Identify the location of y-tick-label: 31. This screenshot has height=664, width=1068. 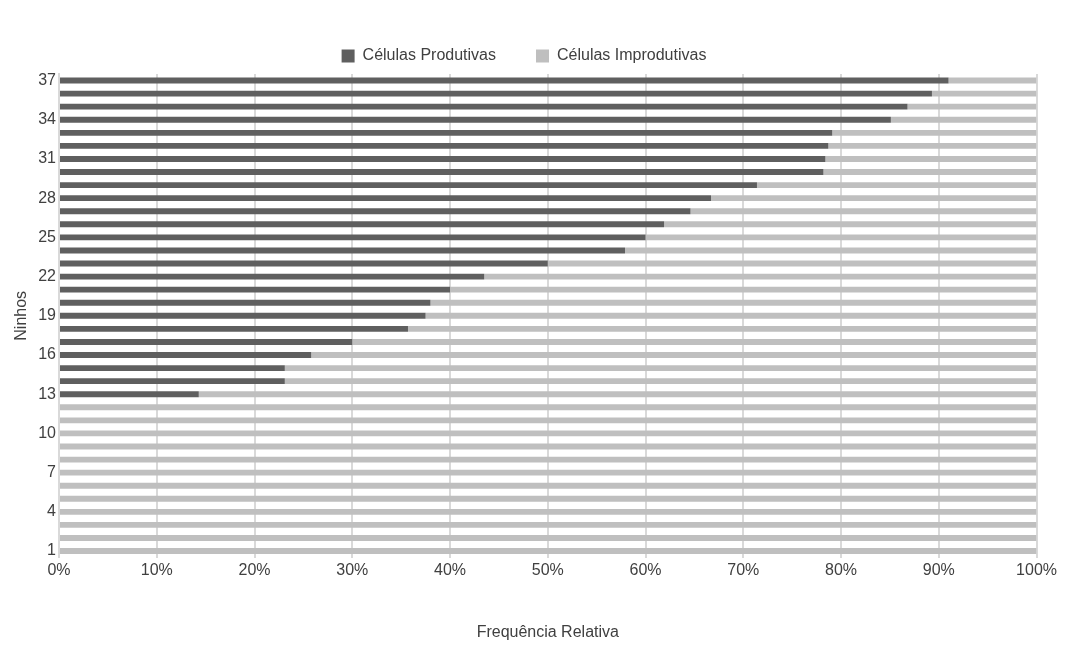
(47, 158).